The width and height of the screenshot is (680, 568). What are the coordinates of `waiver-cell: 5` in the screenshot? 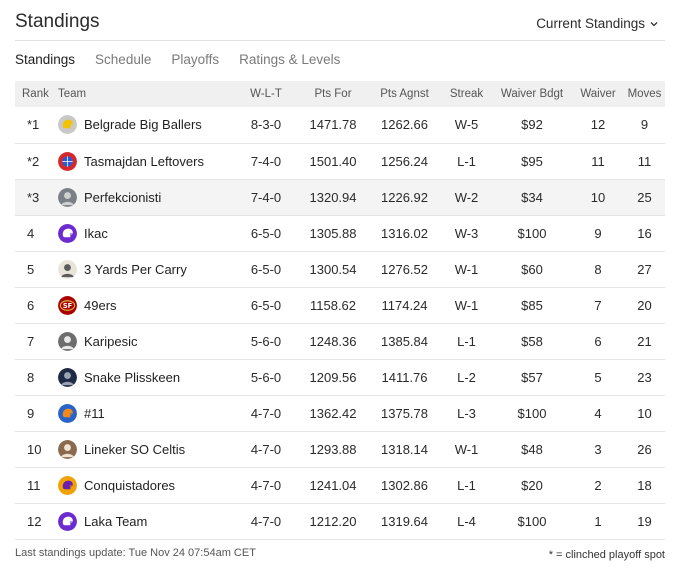 It's located at (598, 377).